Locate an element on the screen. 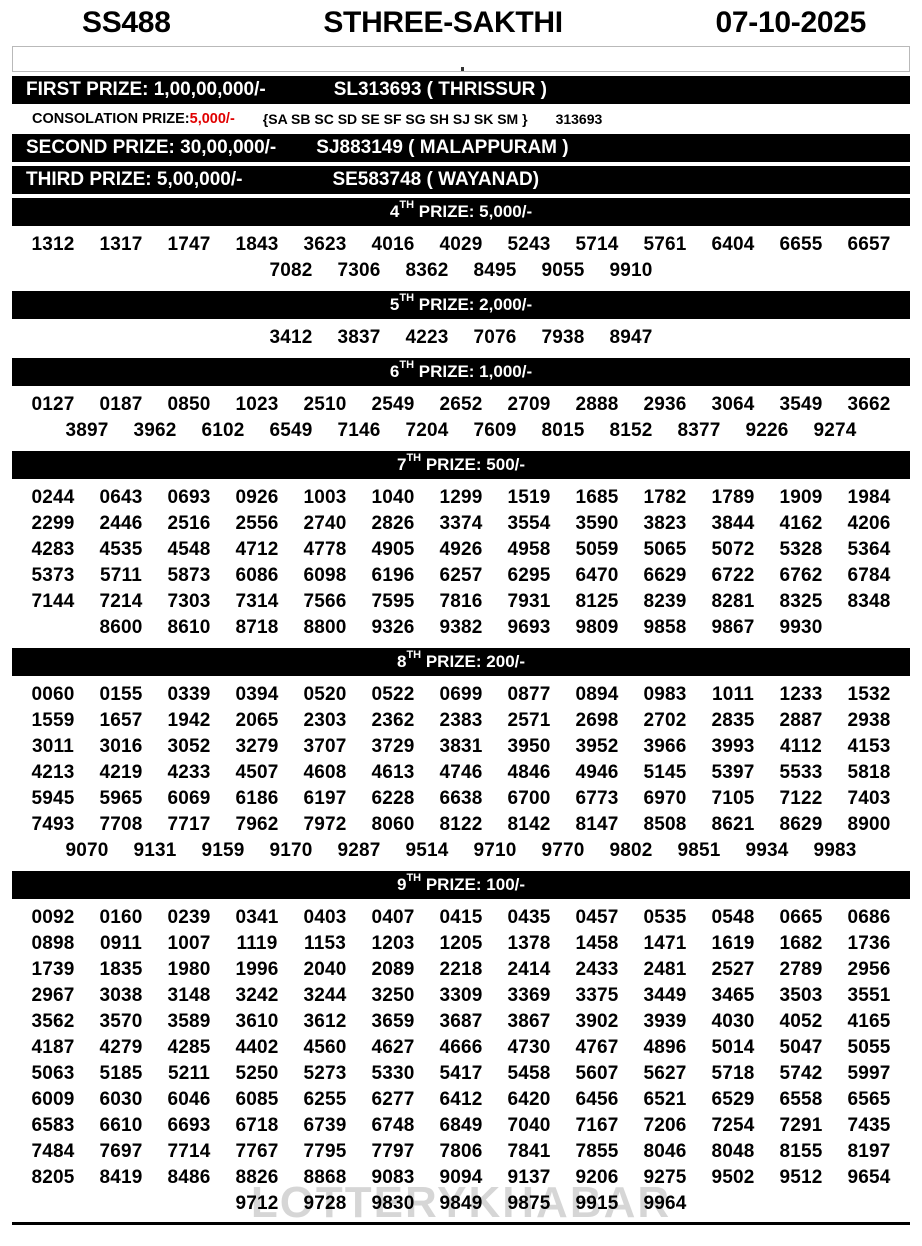  ticket-number: 5873 is located at coordinates (189, 575).